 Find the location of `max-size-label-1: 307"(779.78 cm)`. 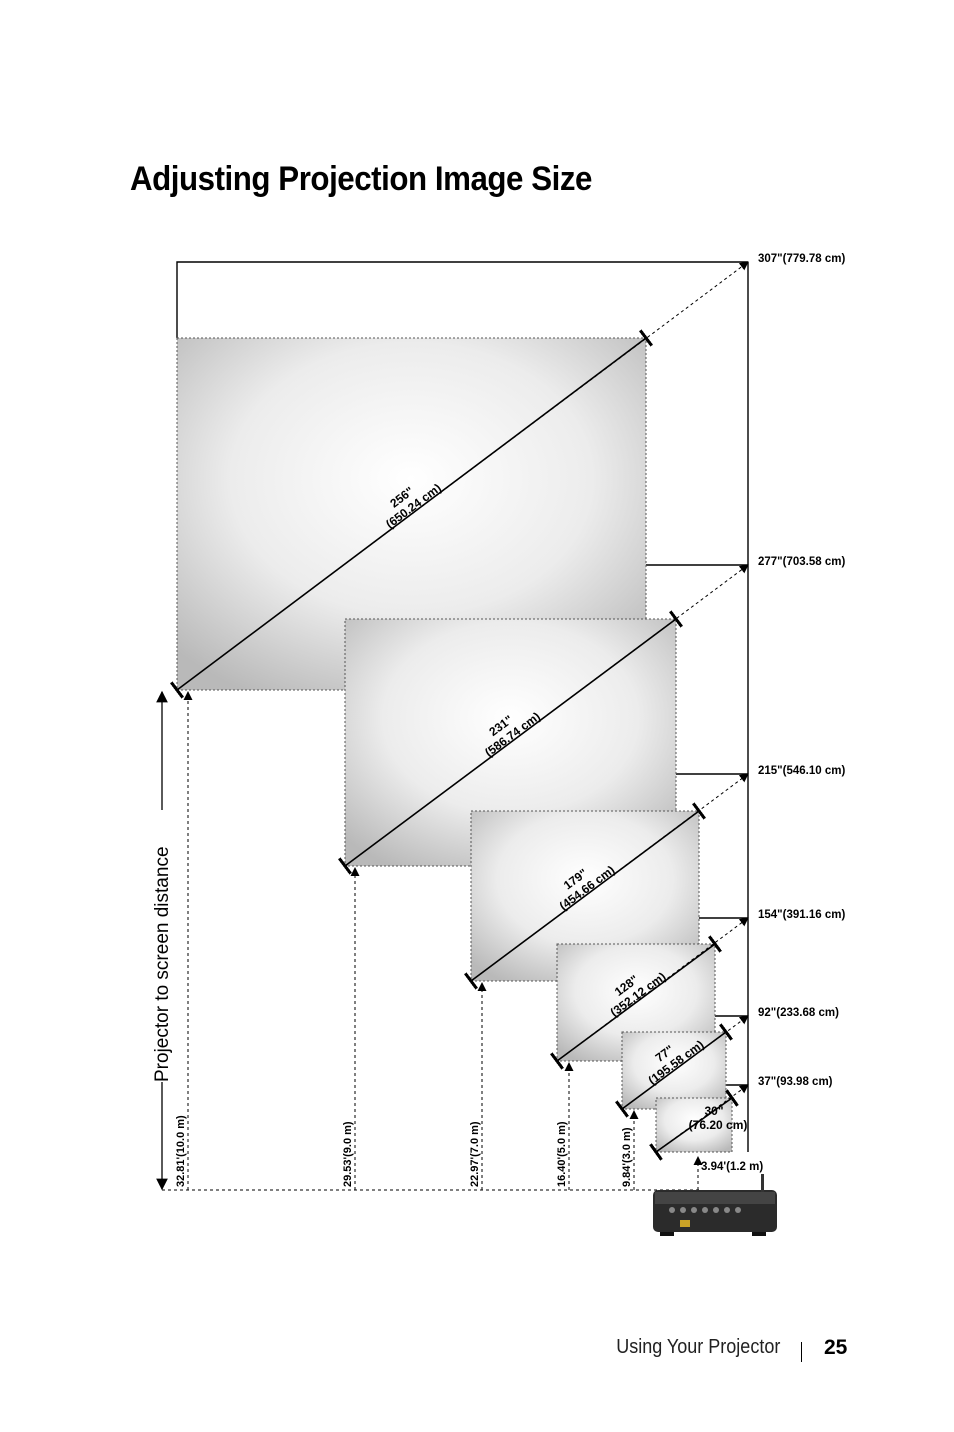

max-size-label-1: 307"(779.78 cm) is located at coordinates (801, 259).